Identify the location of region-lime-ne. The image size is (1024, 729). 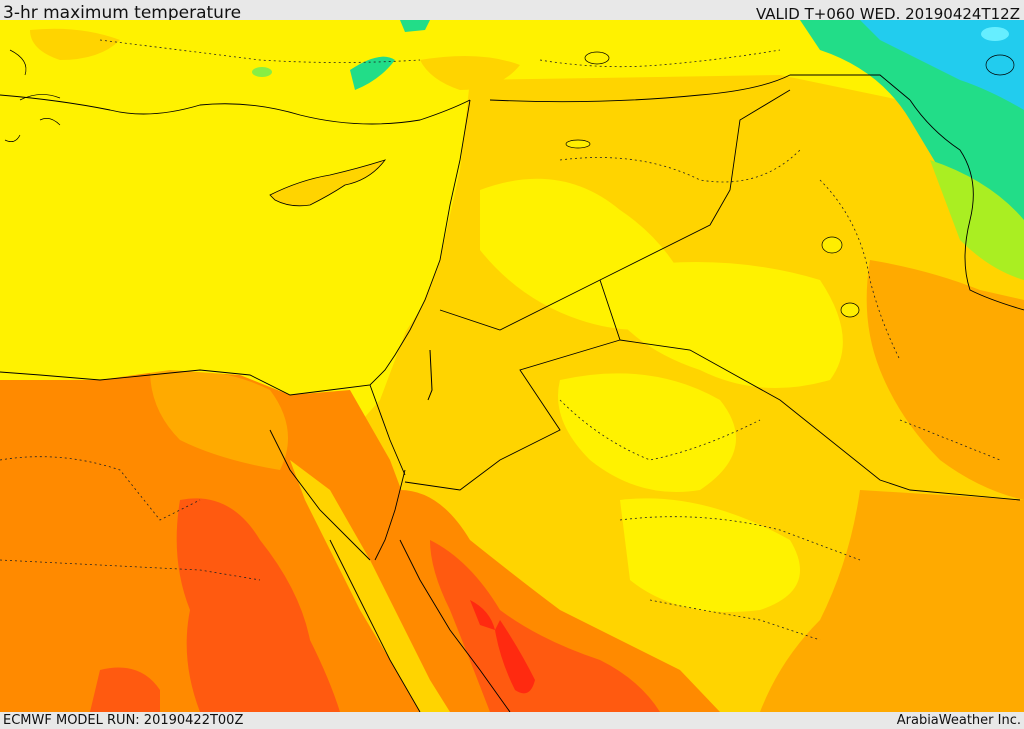
(977, 220).